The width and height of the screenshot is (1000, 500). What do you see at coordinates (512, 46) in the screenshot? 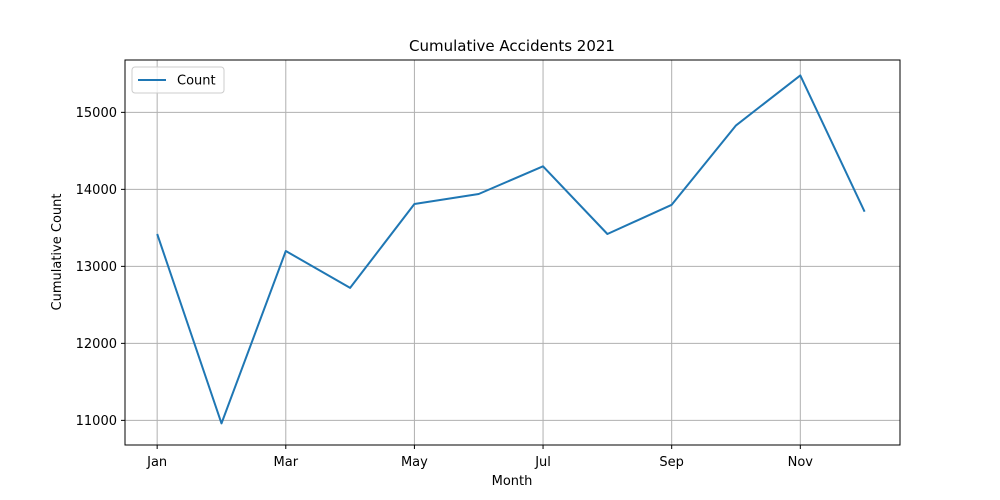
I see `chart-title: Cumulative Accidents 2021` at bounding box center [512, 46].